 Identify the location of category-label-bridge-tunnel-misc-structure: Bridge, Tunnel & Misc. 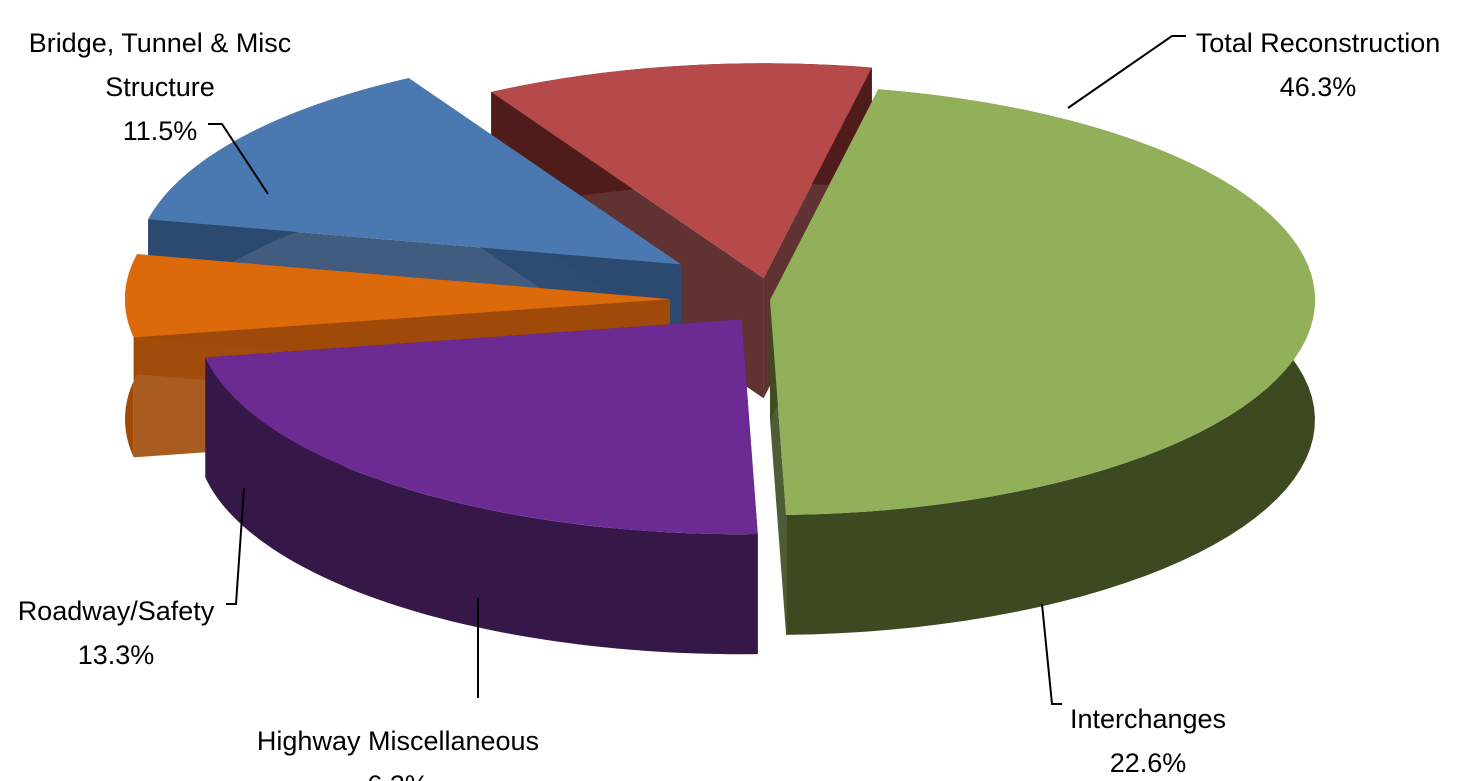
(160, 43).